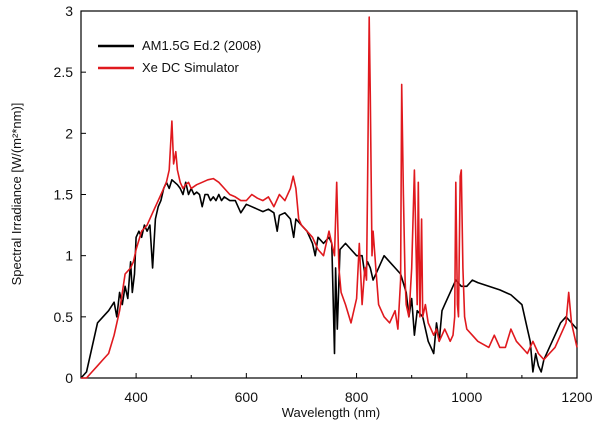 The image size is (600, 431). What do you see at coordinates (69, 256) in the screenshot?
I see `y-tick-label: 1` at bounding box center [69, 256].